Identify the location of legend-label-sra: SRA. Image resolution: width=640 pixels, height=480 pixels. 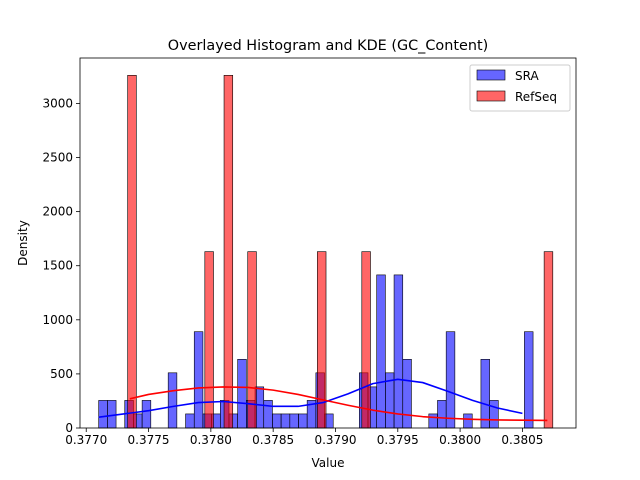
(527, 76).